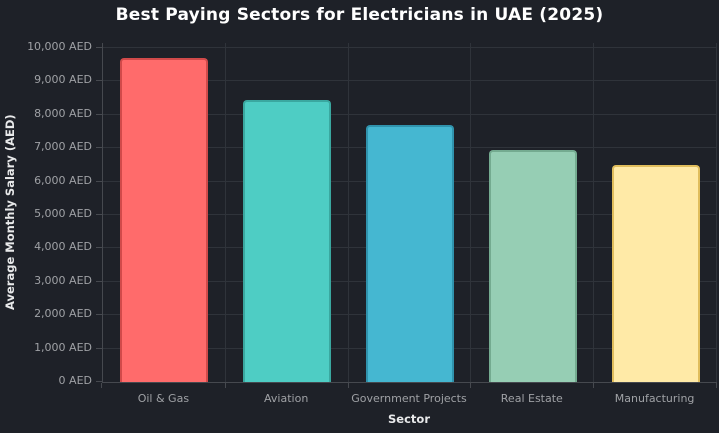  What do you see at coordinates (163, 398) in the screenshot?
I see `x-tick-label: Oil & Gas` at bounding box center [163, 398].